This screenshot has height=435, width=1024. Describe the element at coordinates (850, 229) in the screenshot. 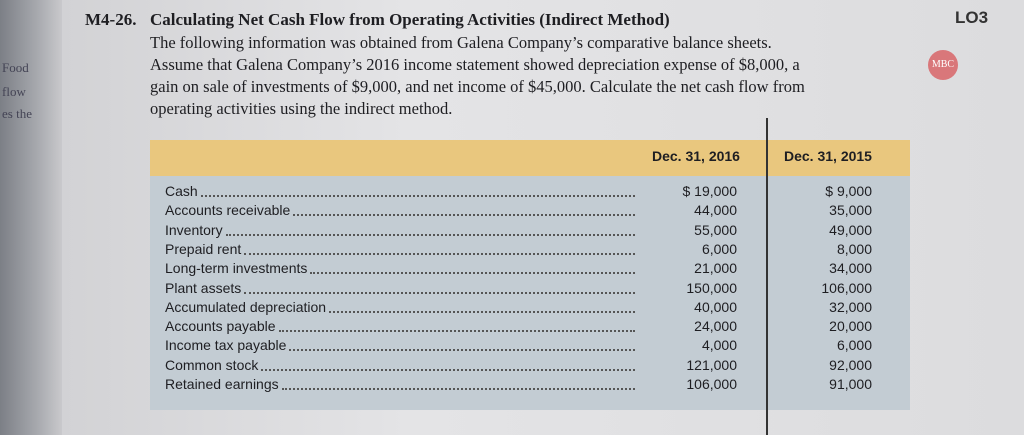

I see `cell-value: 49,000` at that location.